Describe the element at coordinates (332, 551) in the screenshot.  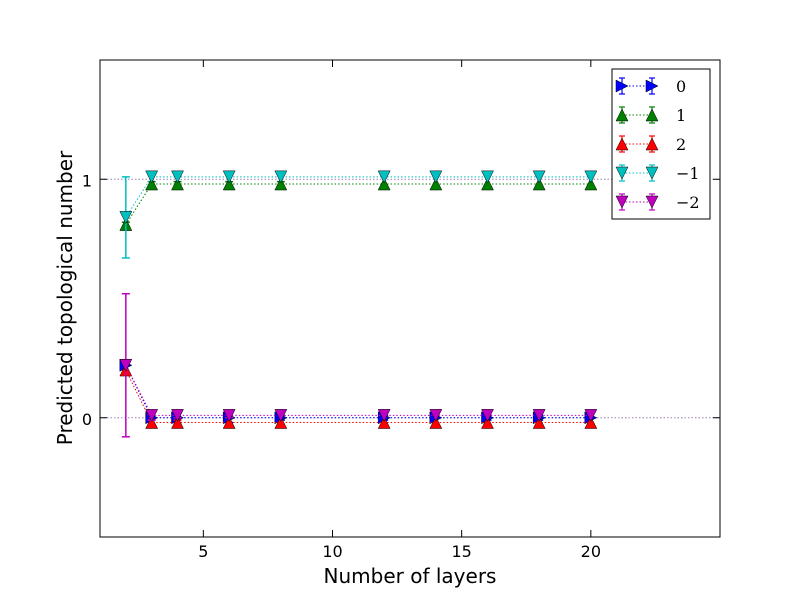
I see `x-tick-label: 10` at that location.